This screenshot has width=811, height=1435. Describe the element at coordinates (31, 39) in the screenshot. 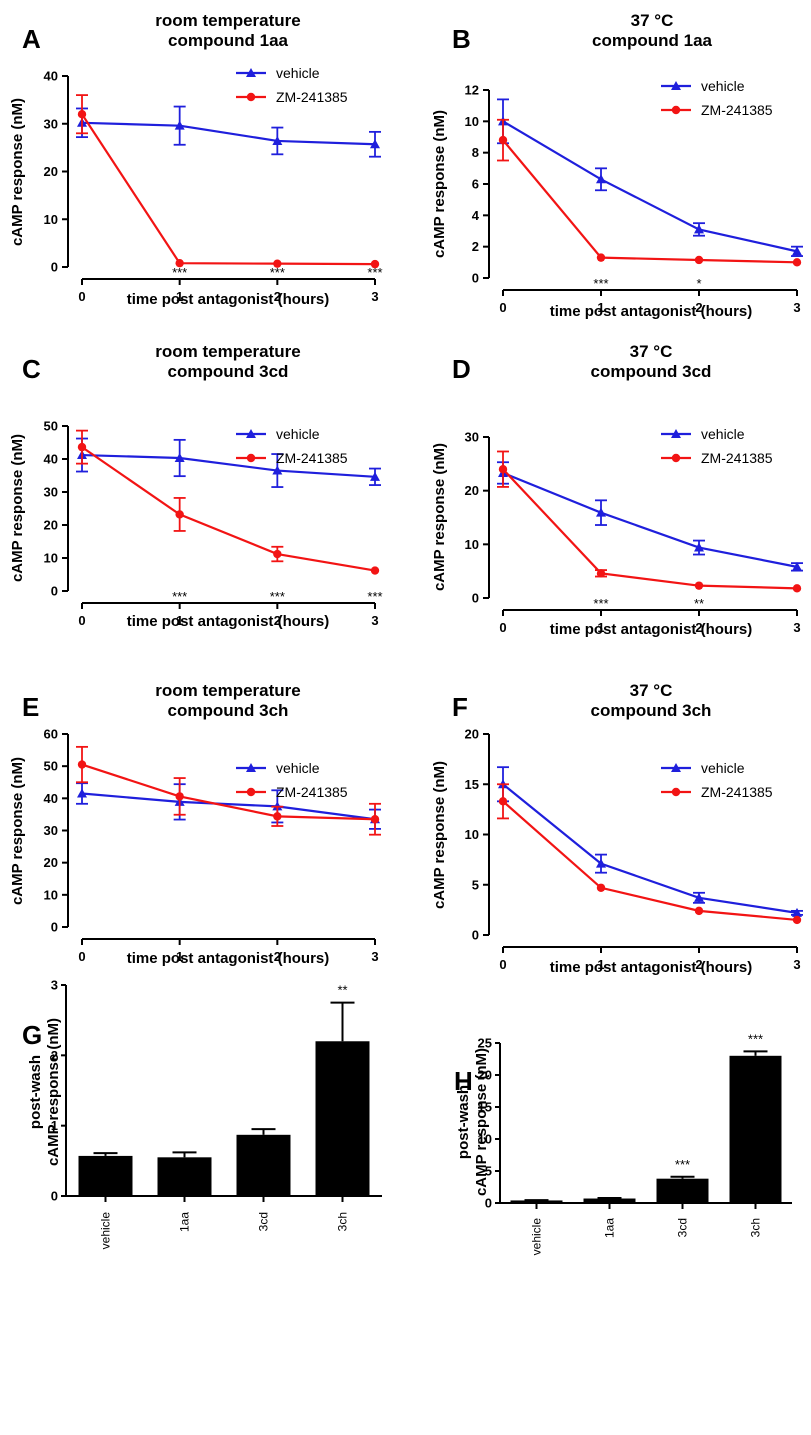

I see `panel-letter: A` at that location.